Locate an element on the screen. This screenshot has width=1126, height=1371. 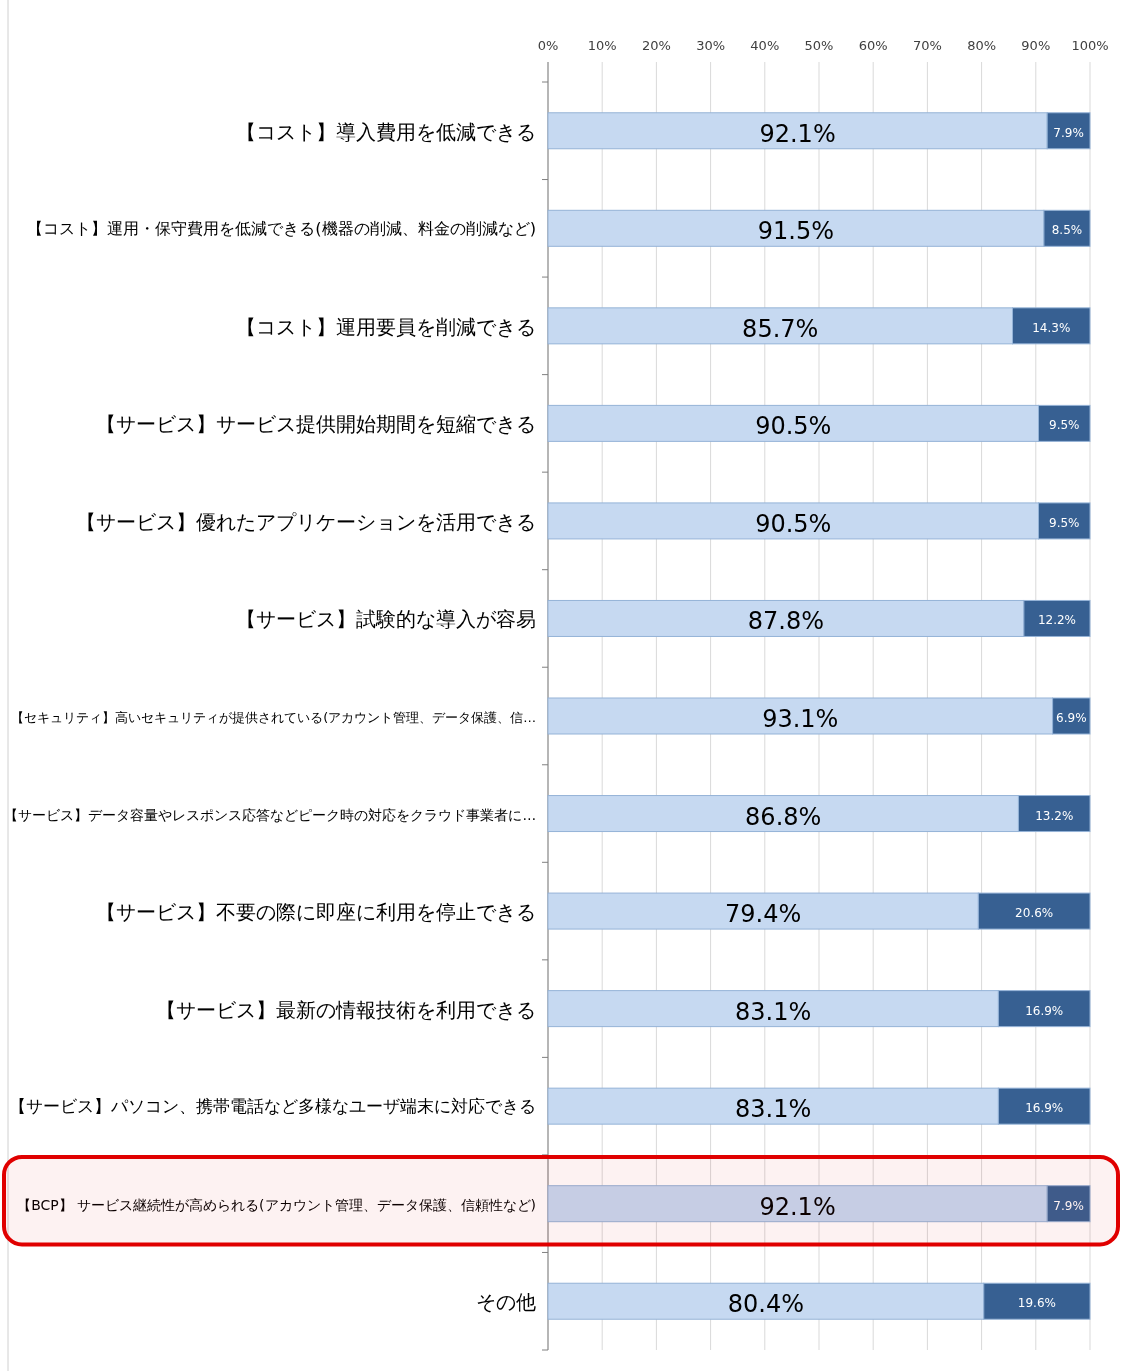
y-tick-label: 【サービス】優れたアプリケーションを活用できる is located at coordinates (306, 521).